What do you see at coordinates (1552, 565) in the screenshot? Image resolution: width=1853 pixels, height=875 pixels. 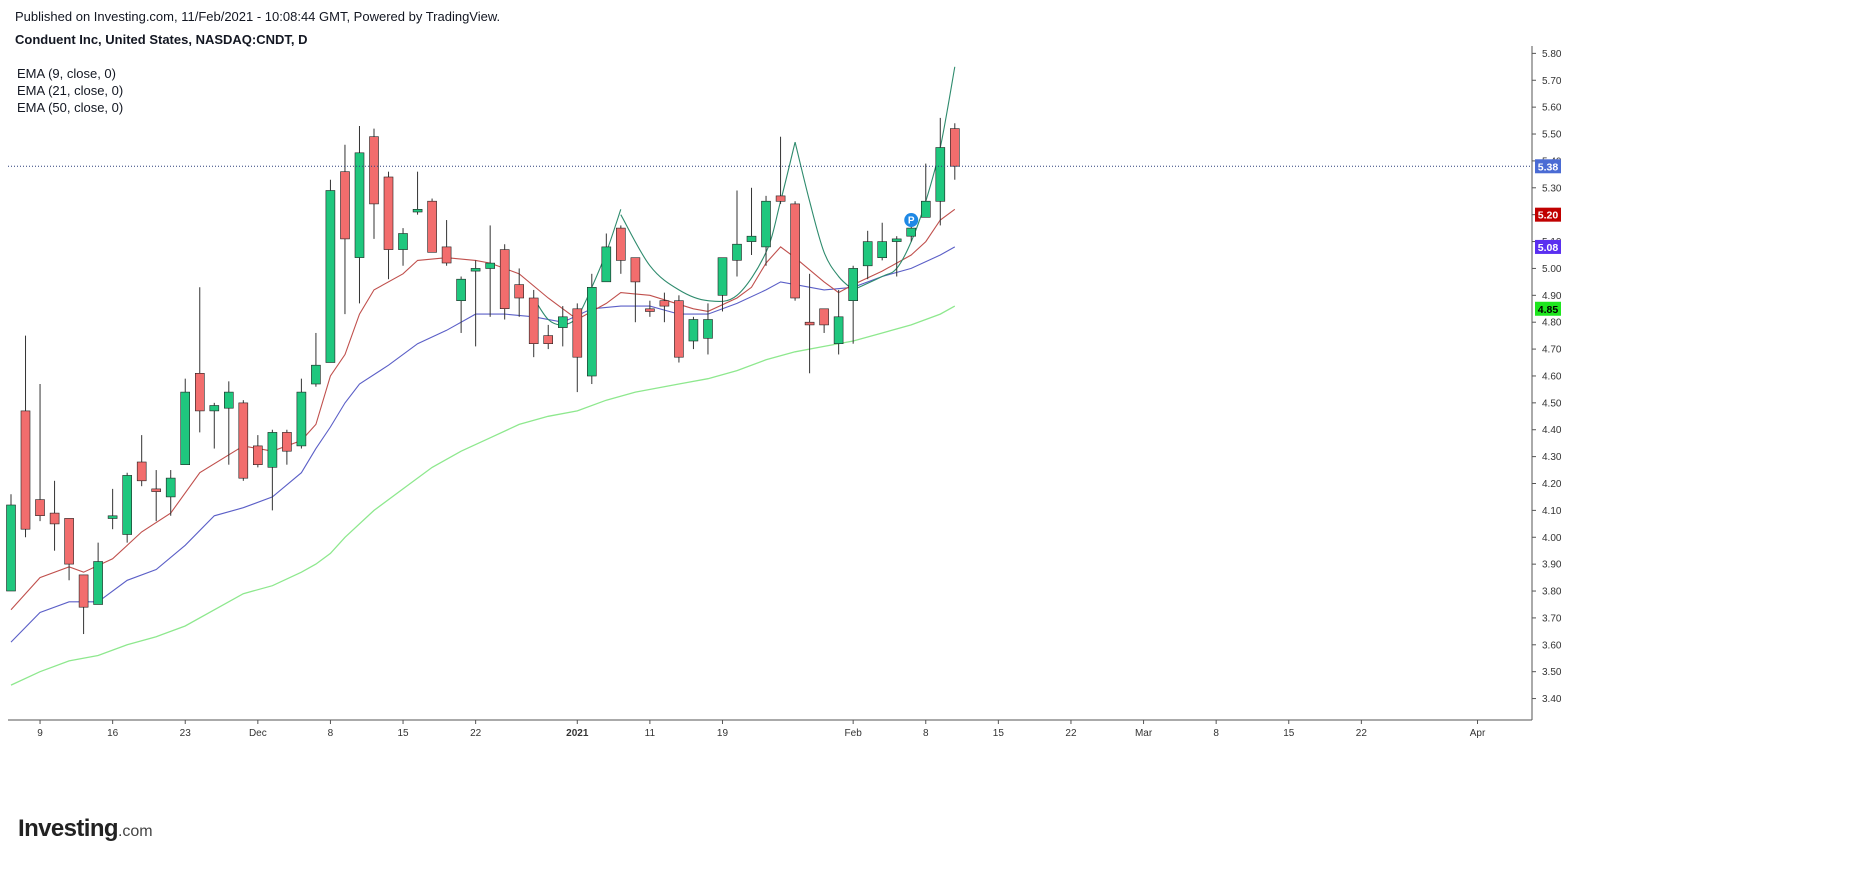 I see `y-tick-label: 3.90` at bounding box center [1552, 565].